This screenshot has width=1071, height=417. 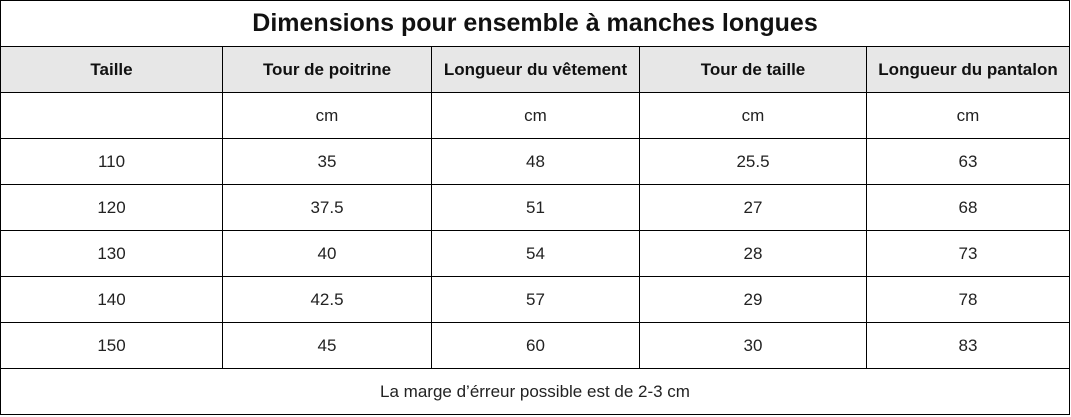 I want to click on header-size: Taille, so click(x=111, y=69).